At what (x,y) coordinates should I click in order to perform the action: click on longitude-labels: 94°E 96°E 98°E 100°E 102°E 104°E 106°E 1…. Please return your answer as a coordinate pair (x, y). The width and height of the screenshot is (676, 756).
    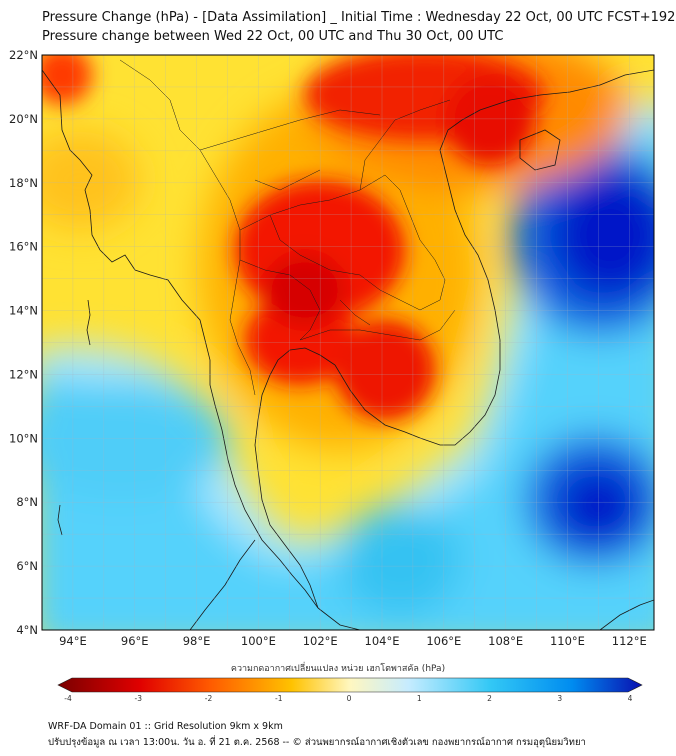
    Looking at the image, I should click on (353, 641).